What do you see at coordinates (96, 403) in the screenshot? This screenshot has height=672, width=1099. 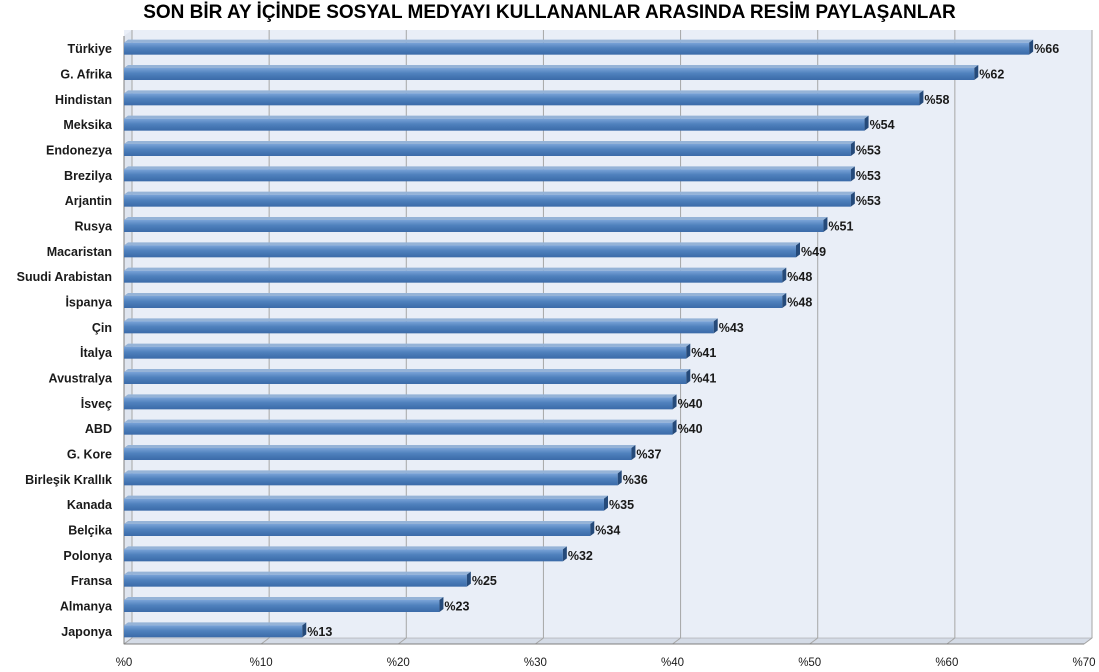 I see `category-label: İsveç` at bounding box center [96, 403].